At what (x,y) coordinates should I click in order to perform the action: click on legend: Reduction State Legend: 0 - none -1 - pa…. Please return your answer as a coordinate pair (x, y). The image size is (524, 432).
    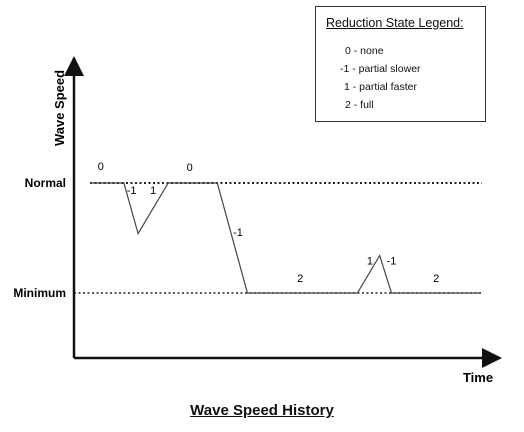
    Looking at the image, I should click on (400, 64).